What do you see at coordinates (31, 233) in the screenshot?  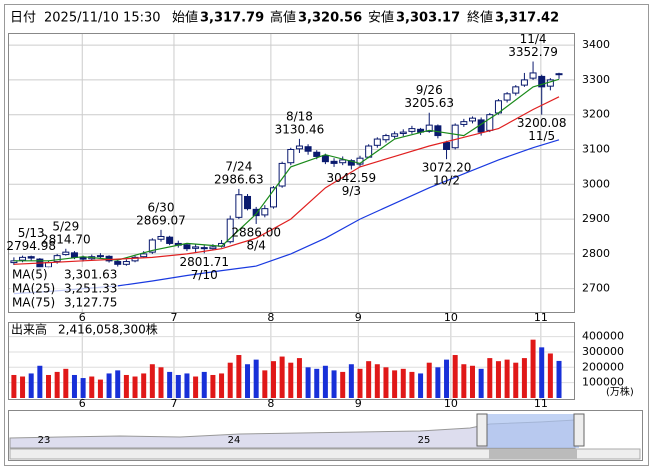 I see `annotation-date: 5/13` at bounding box center [31, 233].